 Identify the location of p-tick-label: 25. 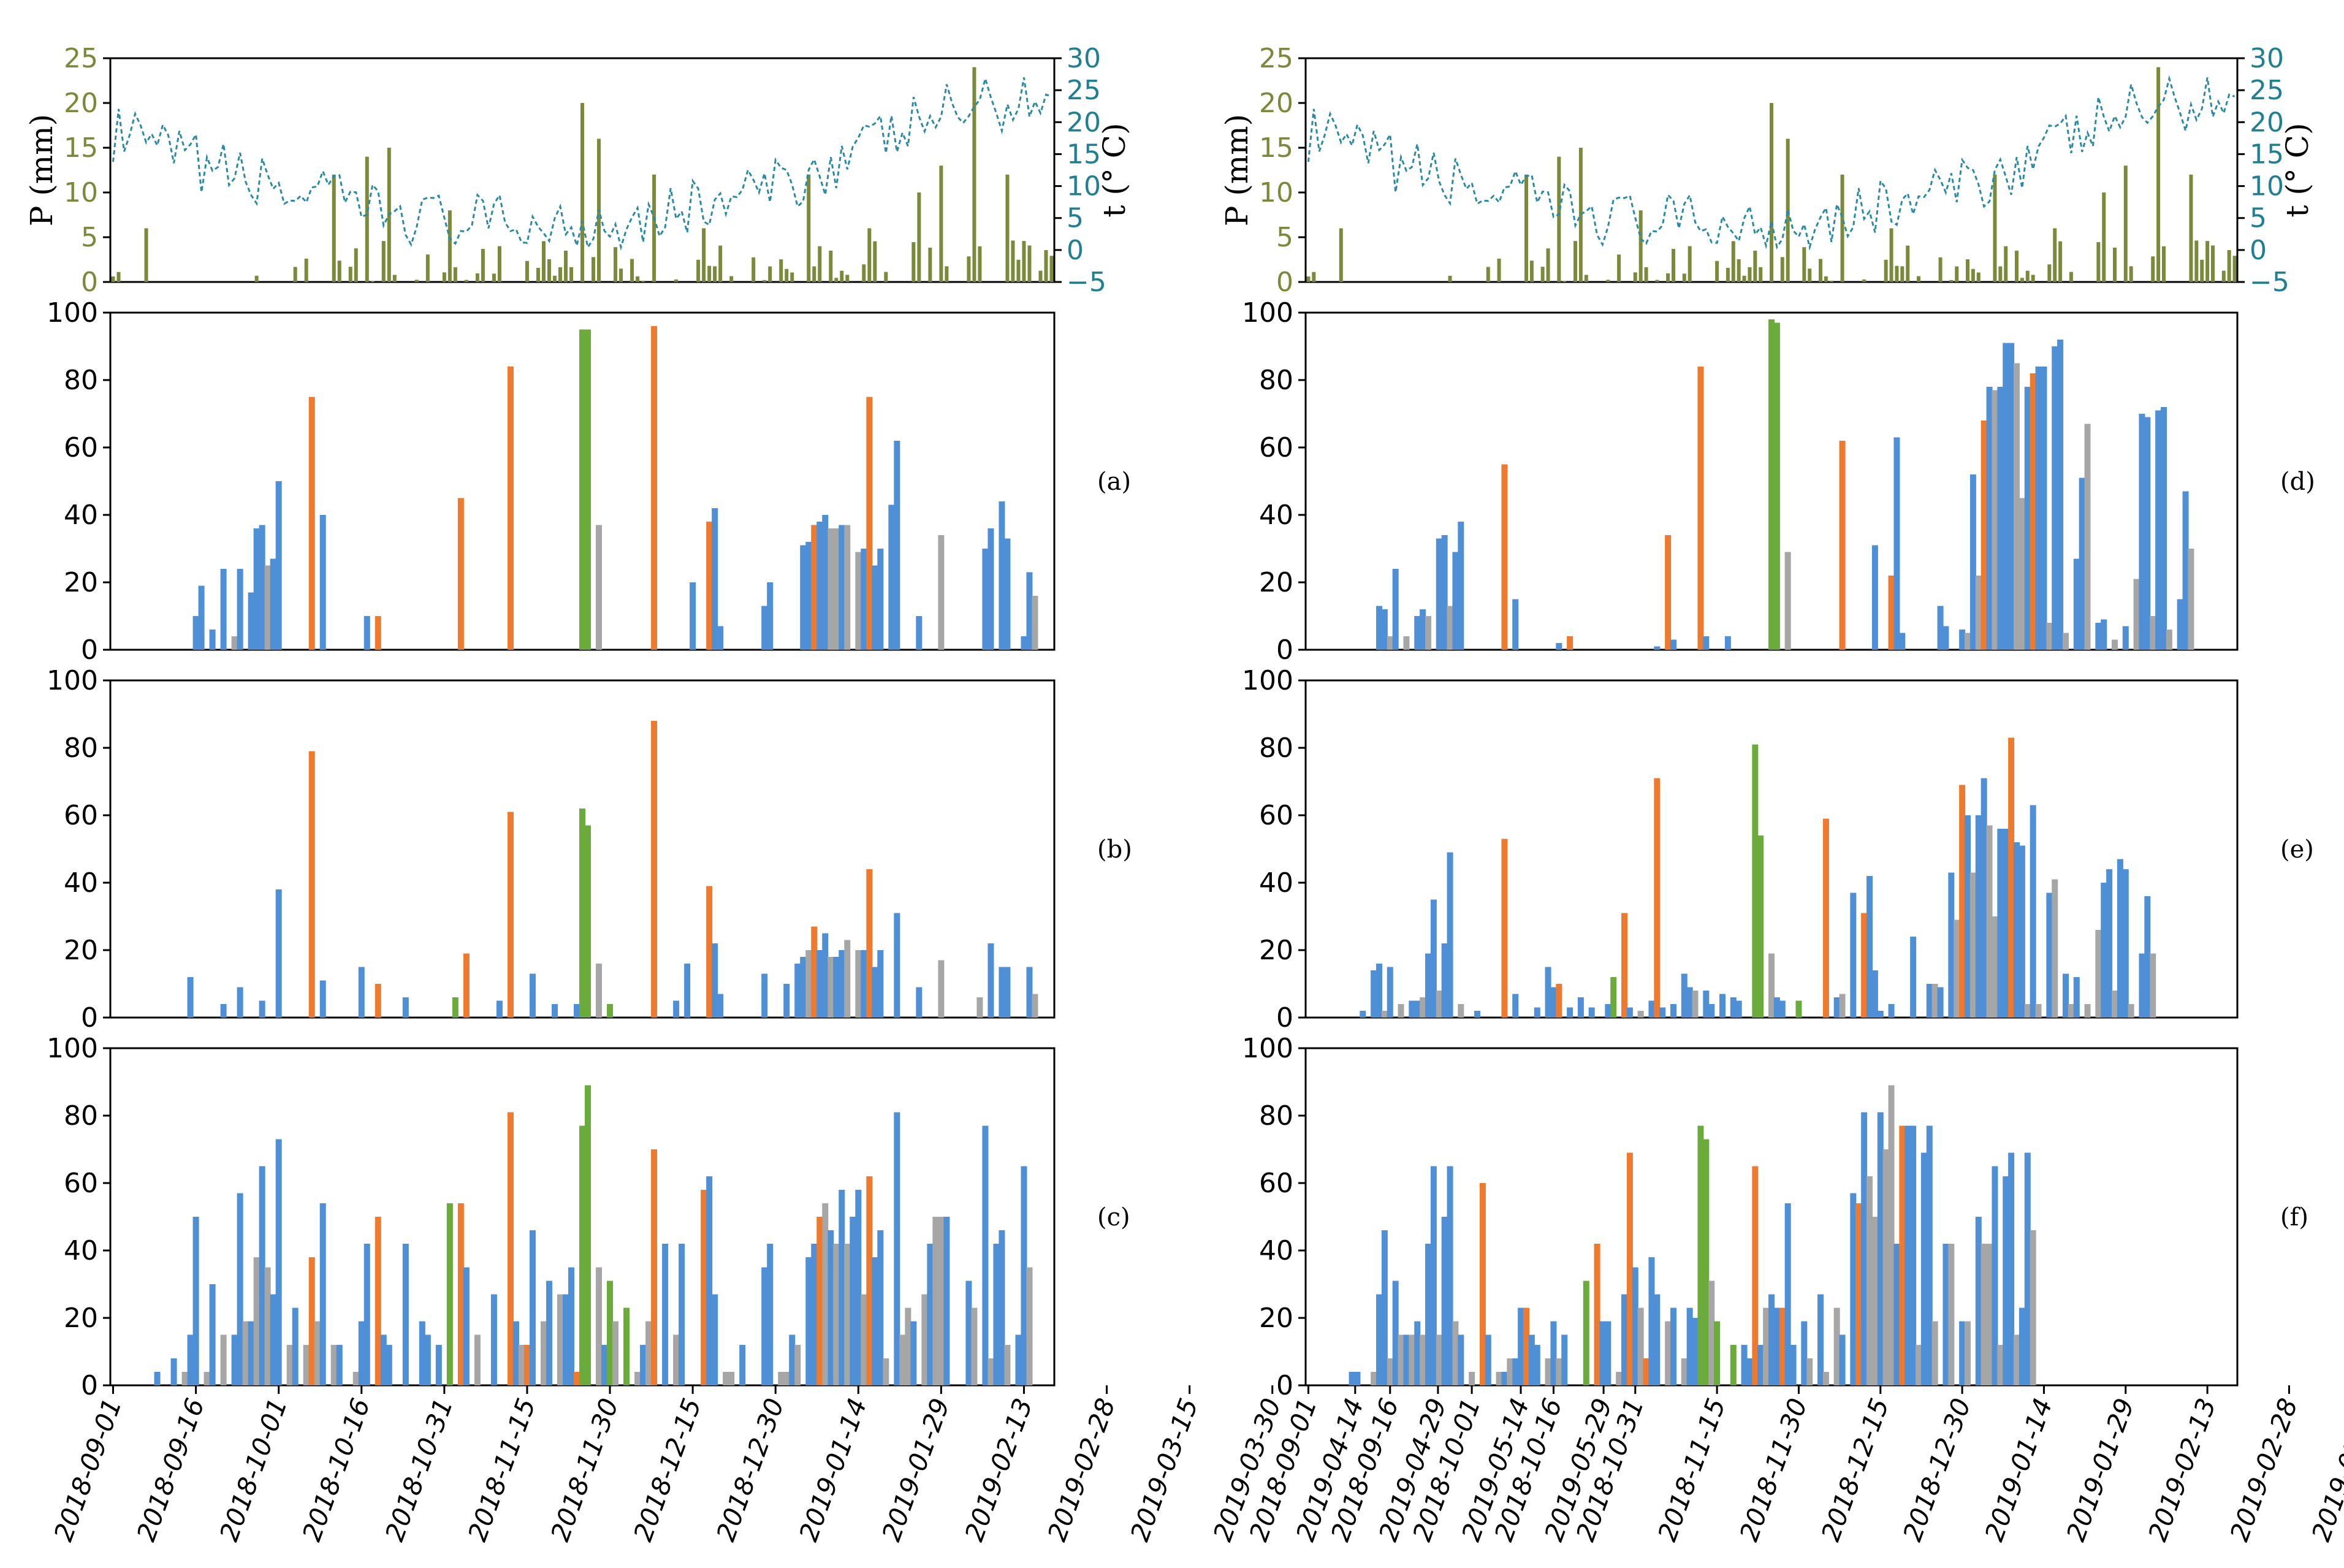
(81, 59).